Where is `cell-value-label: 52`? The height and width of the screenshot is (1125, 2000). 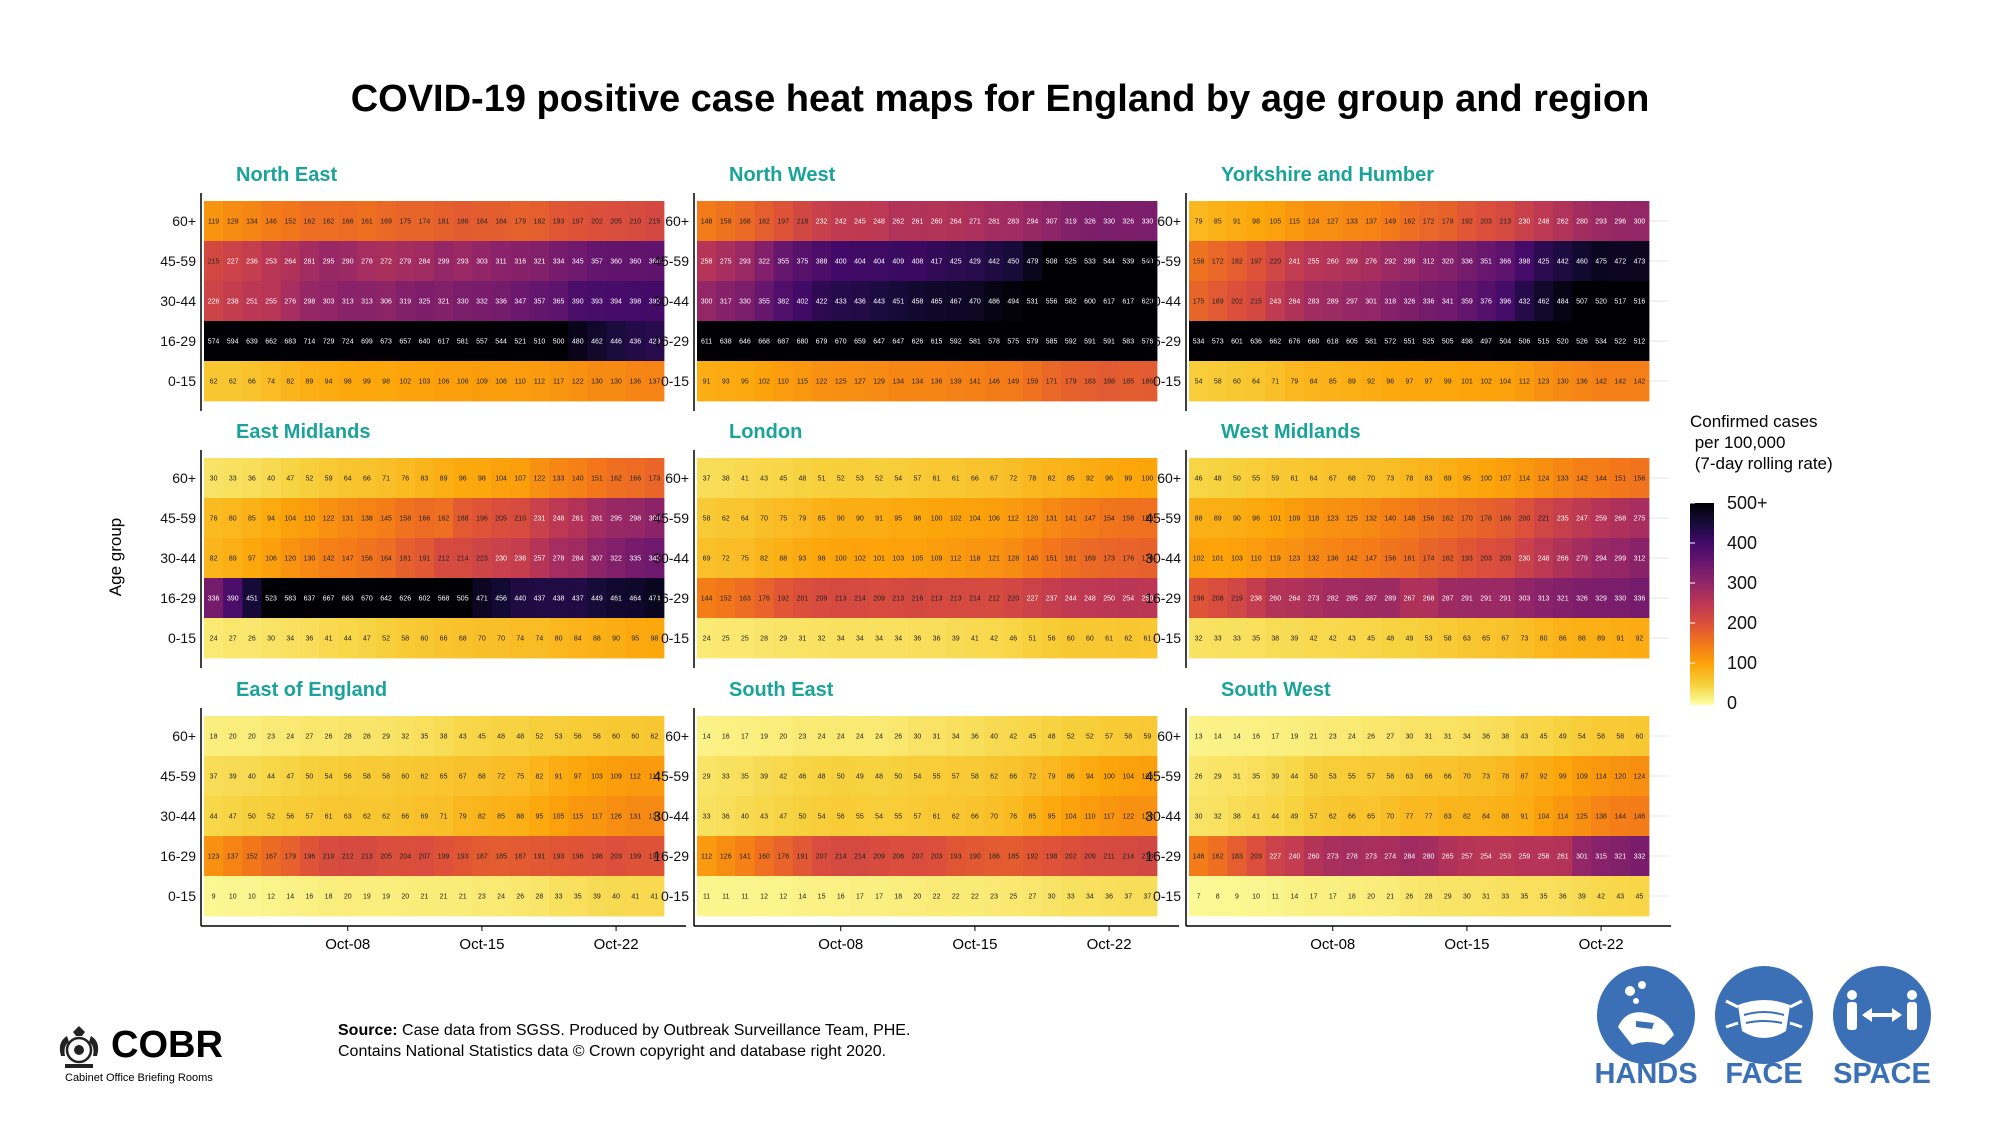
cell-value-label: 52 is located at coordinates (310, 479).